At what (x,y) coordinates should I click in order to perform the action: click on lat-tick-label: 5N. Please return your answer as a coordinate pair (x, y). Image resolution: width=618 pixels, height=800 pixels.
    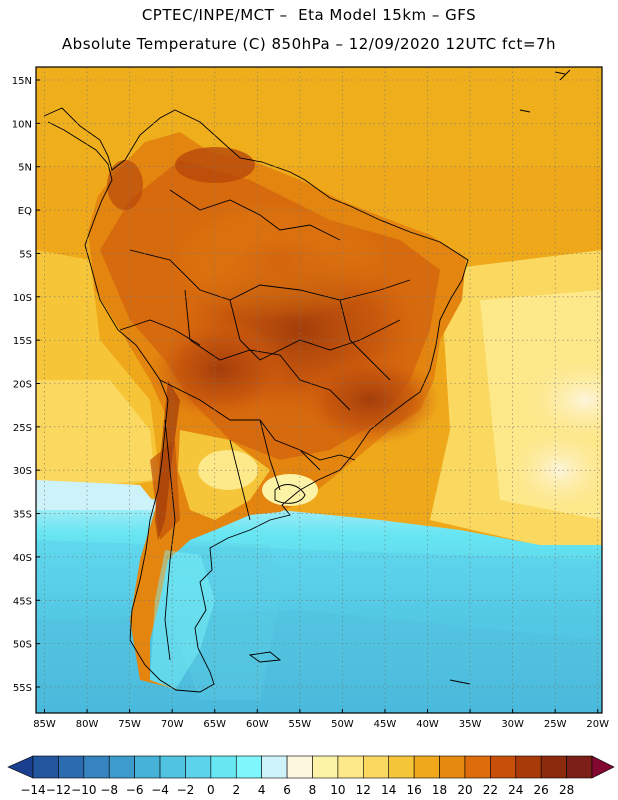
    Looking at the image, I should click on (25, 168).